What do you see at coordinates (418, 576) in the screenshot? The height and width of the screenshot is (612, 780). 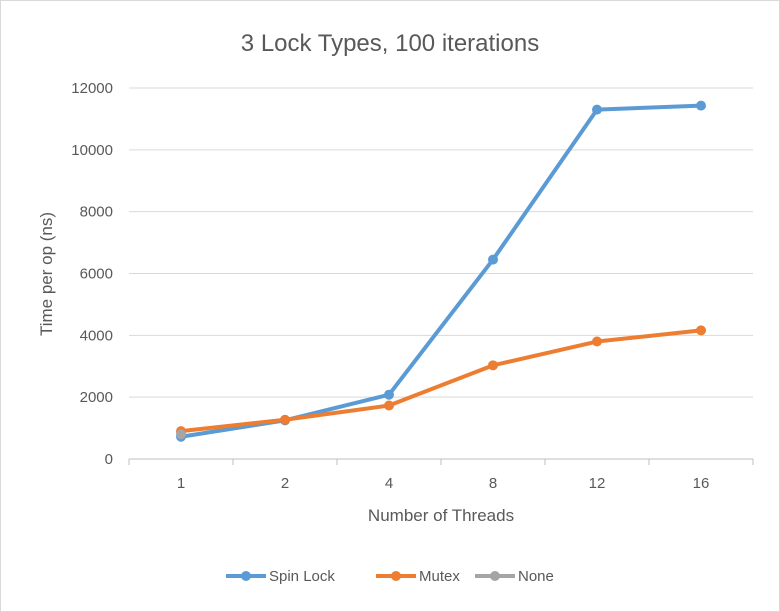 I see `legend-item: Mutex` at bounding box center [418, 576].